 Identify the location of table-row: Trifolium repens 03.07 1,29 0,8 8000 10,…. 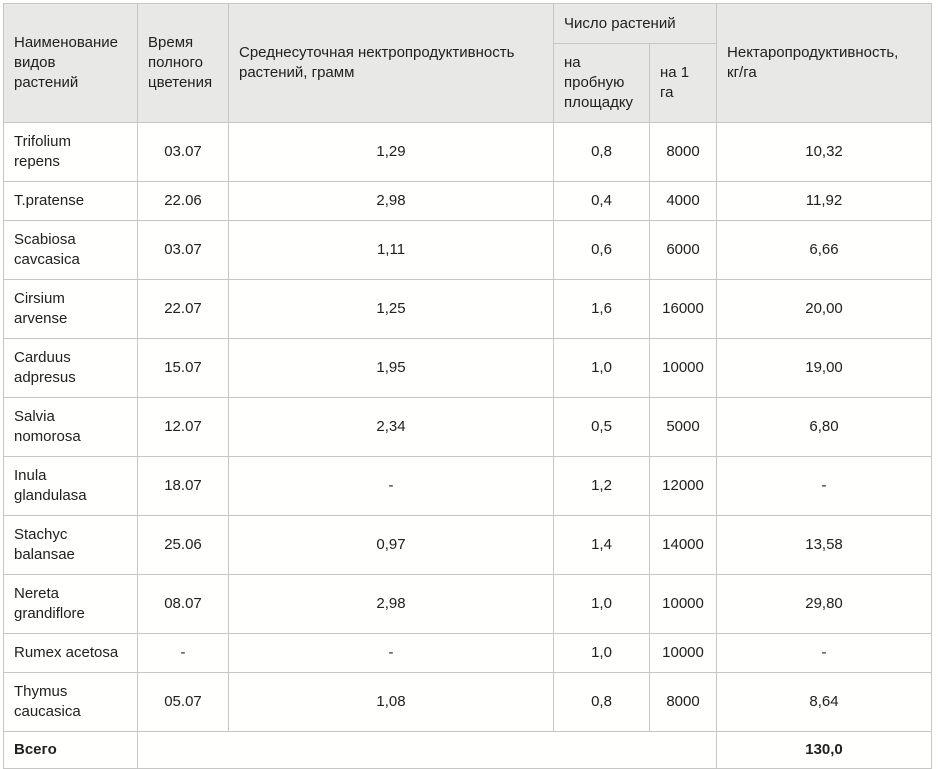
(468, 152).